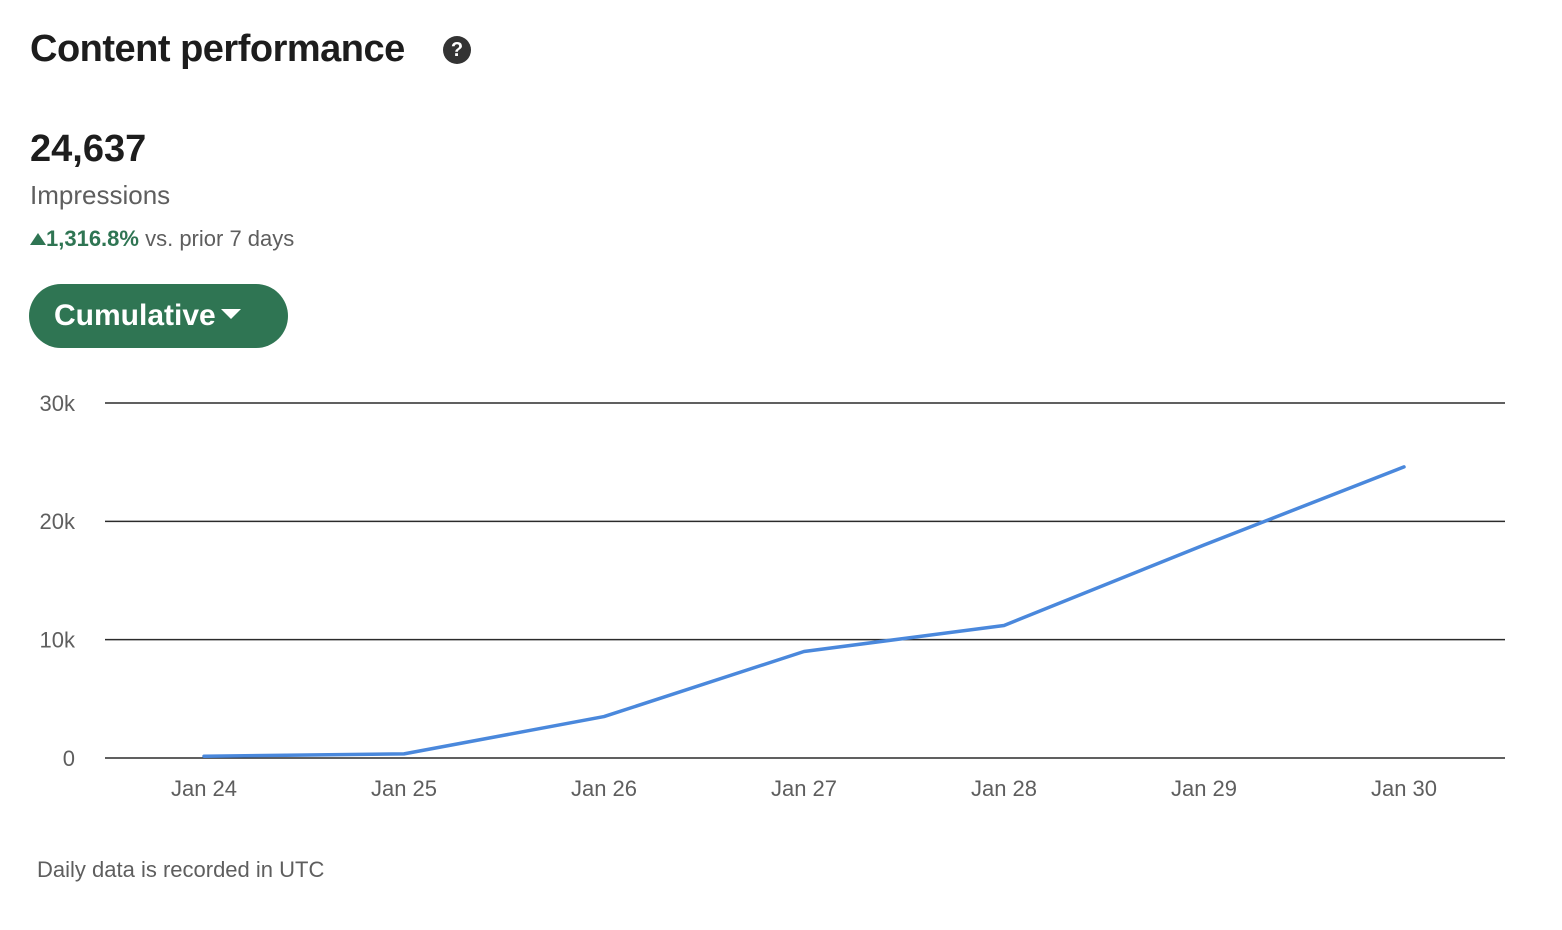 The image size is (1562, 930). What do you see at coordinates (1004, 788) in the screenshot?
I see `x-tick-label: Jan 28` at bounding box center [1004, 788].